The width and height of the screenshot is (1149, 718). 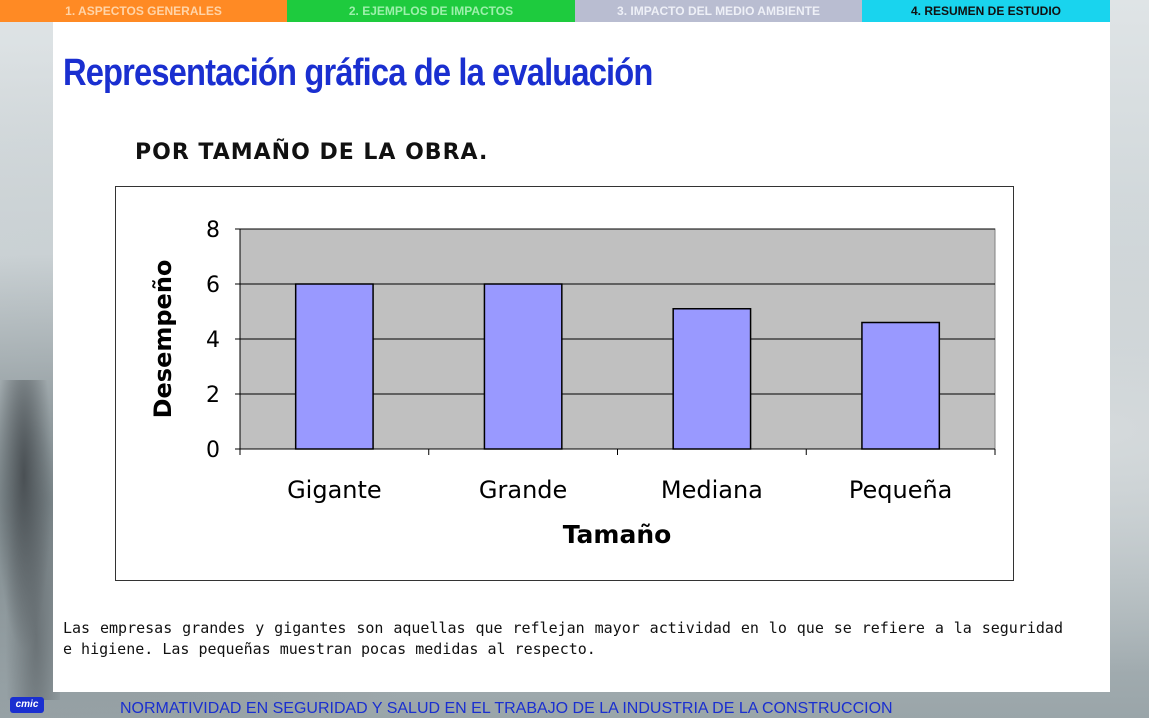 What do you see at coordinates (986, 11) in the screenshot?
I see `tab-resumen-de-estudio: 4. RESUMEN DE ESTUDIO` at bounding box center [986, 11].